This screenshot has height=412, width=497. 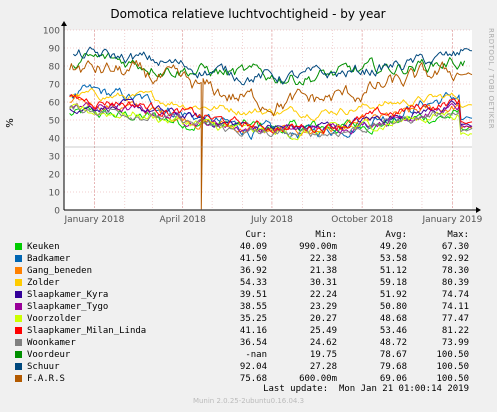 I want to click on legend-max: 80.39, so click(x=455, y=283).